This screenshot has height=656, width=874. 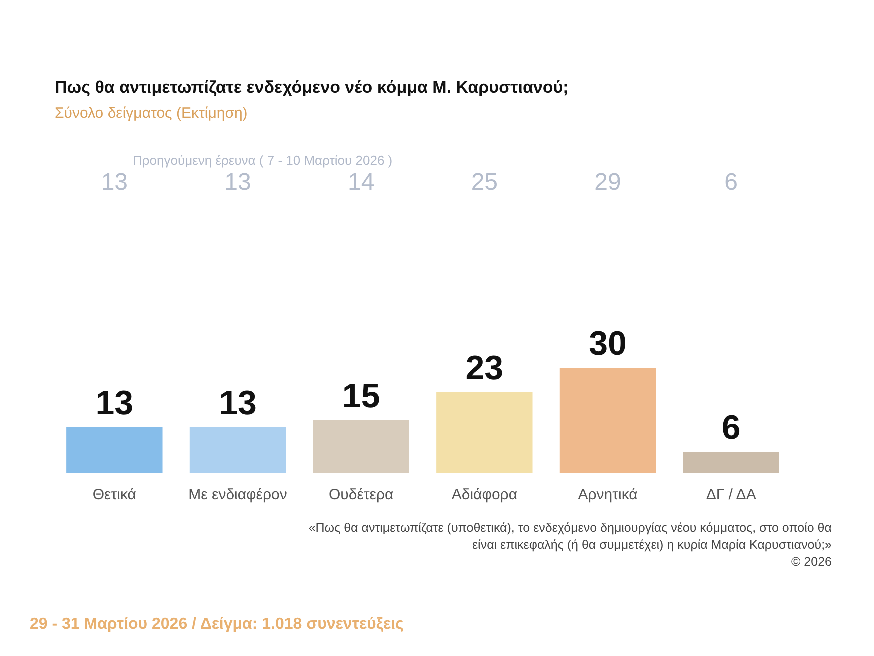 What do you see at coordinates (608, 182) in the screenshot?
I see `text: 29` at bounding box center [608, 182].